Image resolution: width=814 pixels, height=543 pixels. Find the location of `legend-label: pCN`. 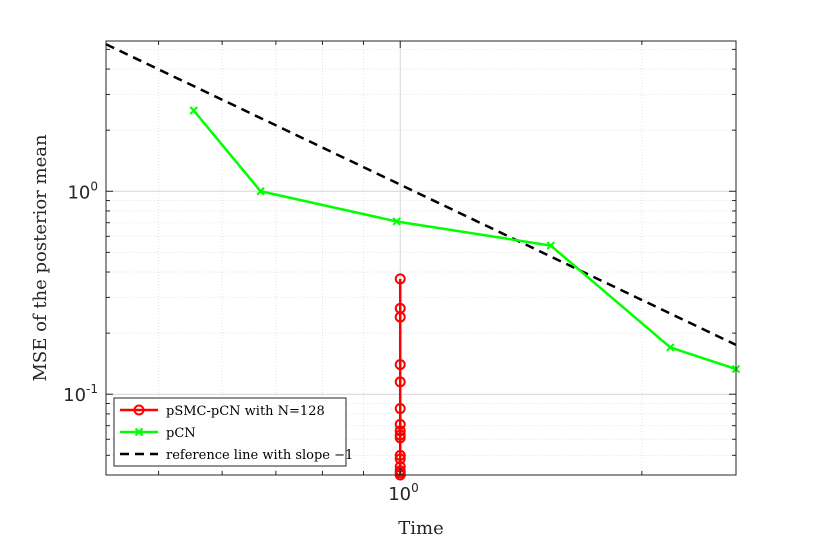

legend-label: pCN is located at coordinates (181, 433).